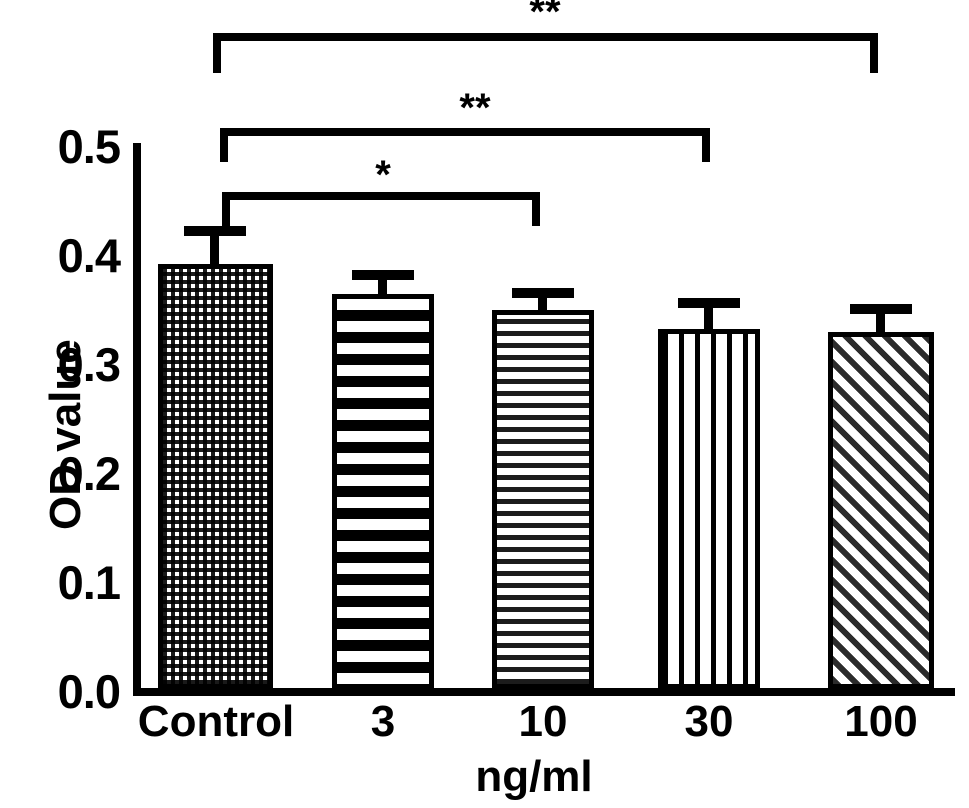 This screenshot has width=969, height=808. Describe the element at coordinates (383, 175) in the screenshot. I see `significance-star-control-vs-10: *` at that location.